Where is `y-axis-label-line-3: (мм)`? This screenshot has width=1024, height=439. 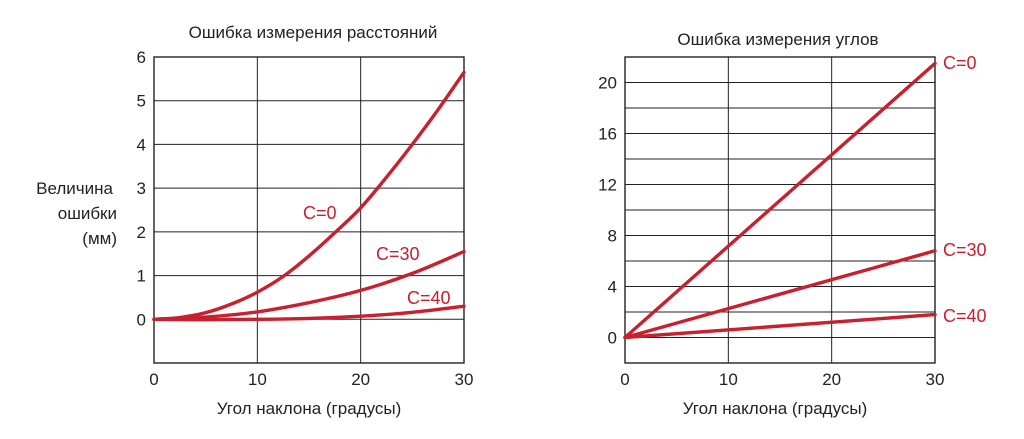
y-axis-label-line-3: (мм) is located at coordinates (99, 238).